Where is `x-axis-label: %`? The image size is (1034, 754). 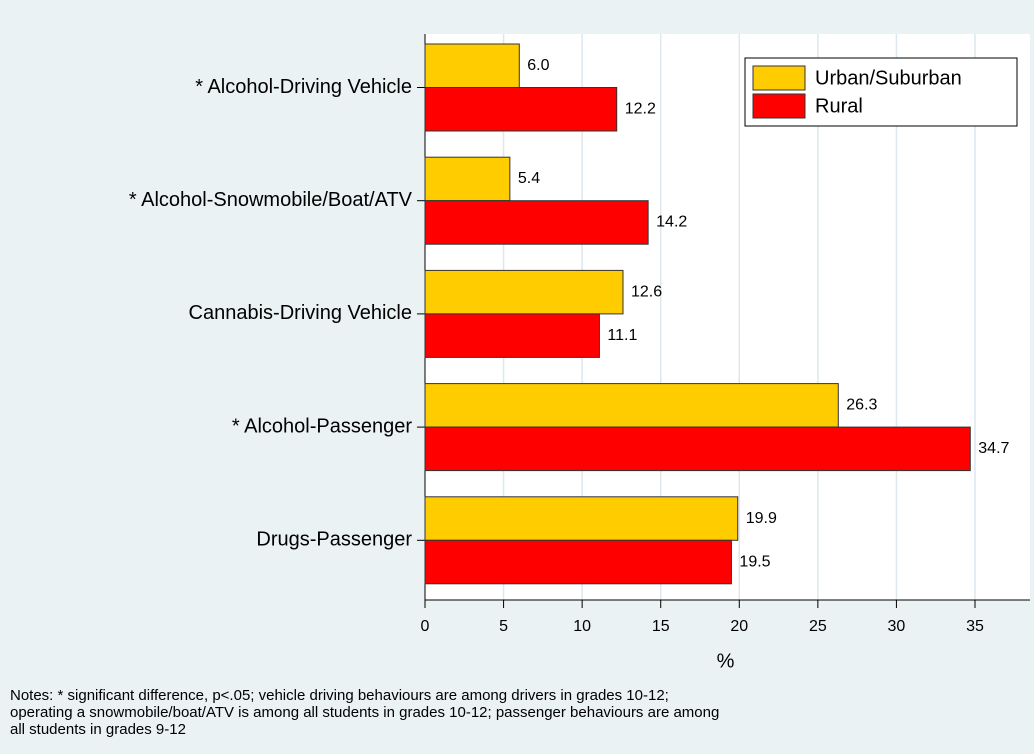 x-axis-label: % is located at coordinates (726, 661).